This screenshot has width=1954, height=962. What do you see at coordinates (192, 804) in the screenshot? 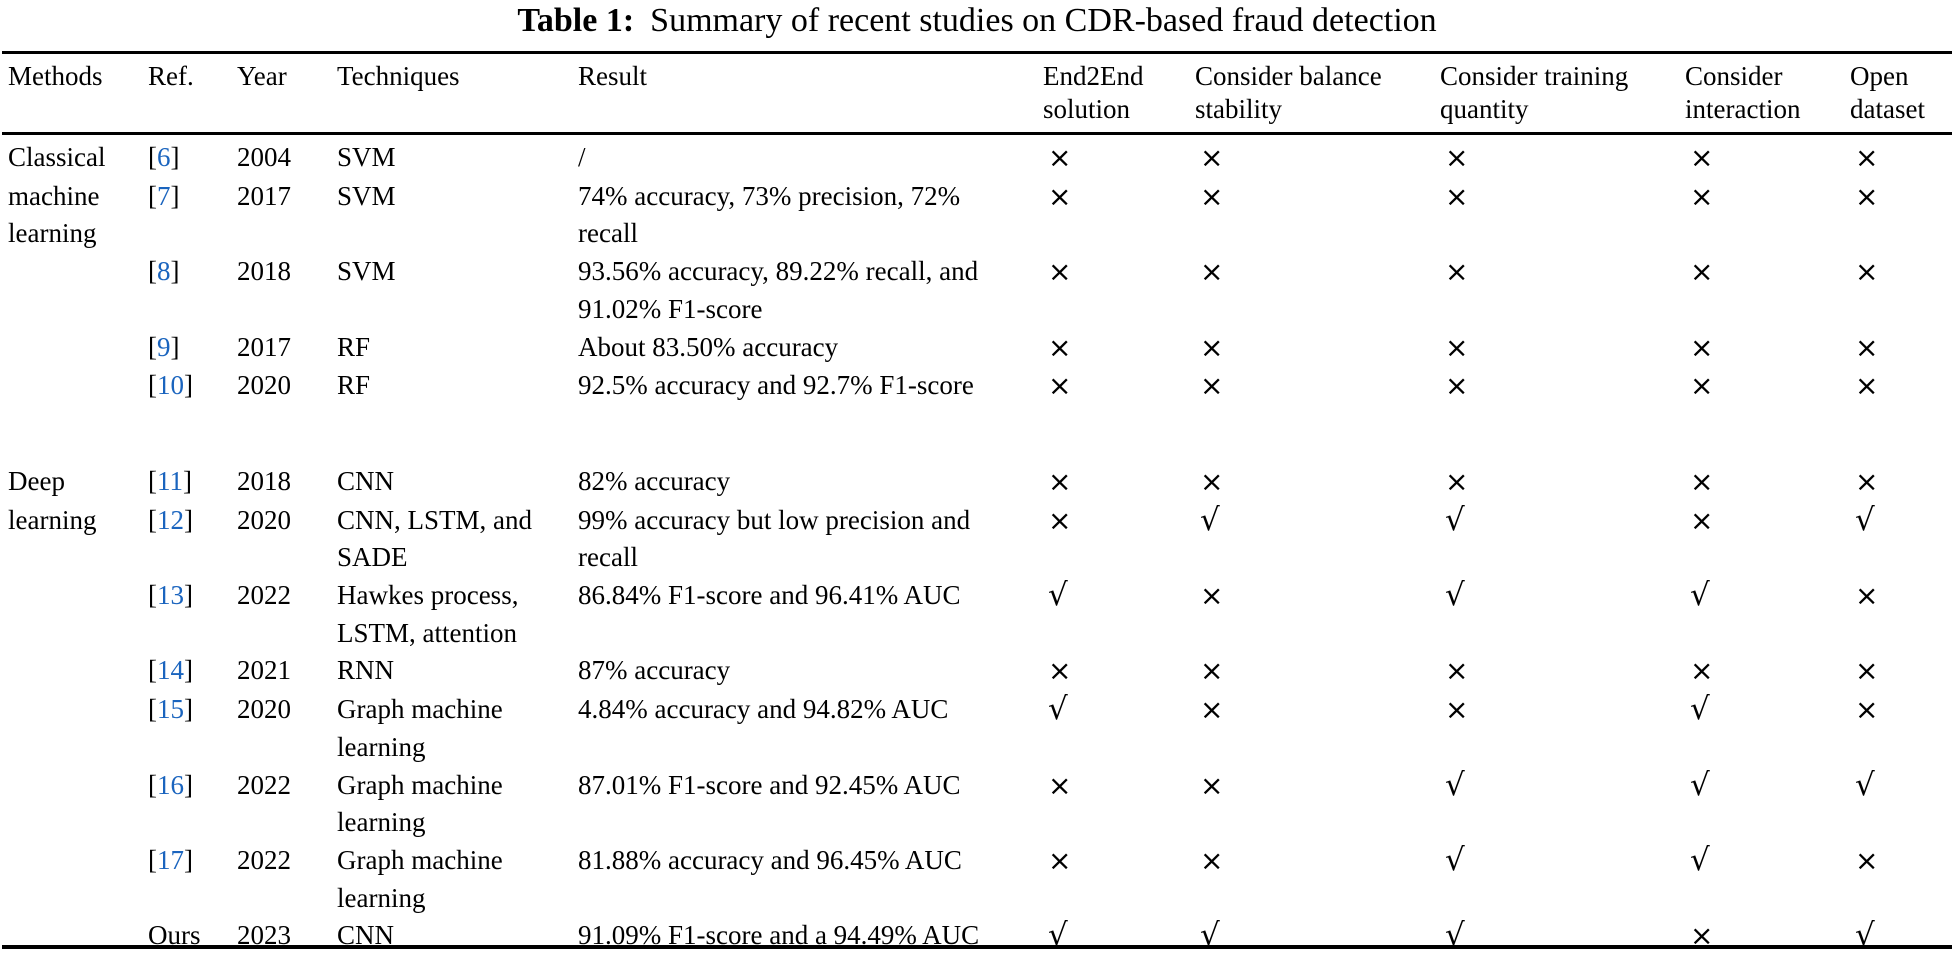
I see `cell-ref: [16]` at bounding box center [192, 804].